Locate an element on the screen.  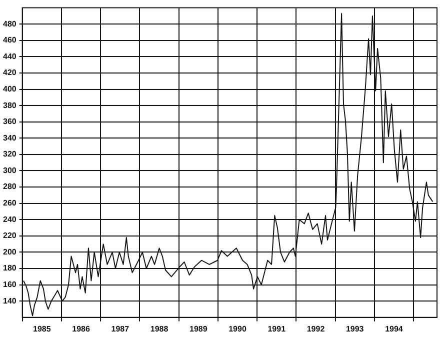
y-tick-label: 340 is located at coordinates (9, 137).